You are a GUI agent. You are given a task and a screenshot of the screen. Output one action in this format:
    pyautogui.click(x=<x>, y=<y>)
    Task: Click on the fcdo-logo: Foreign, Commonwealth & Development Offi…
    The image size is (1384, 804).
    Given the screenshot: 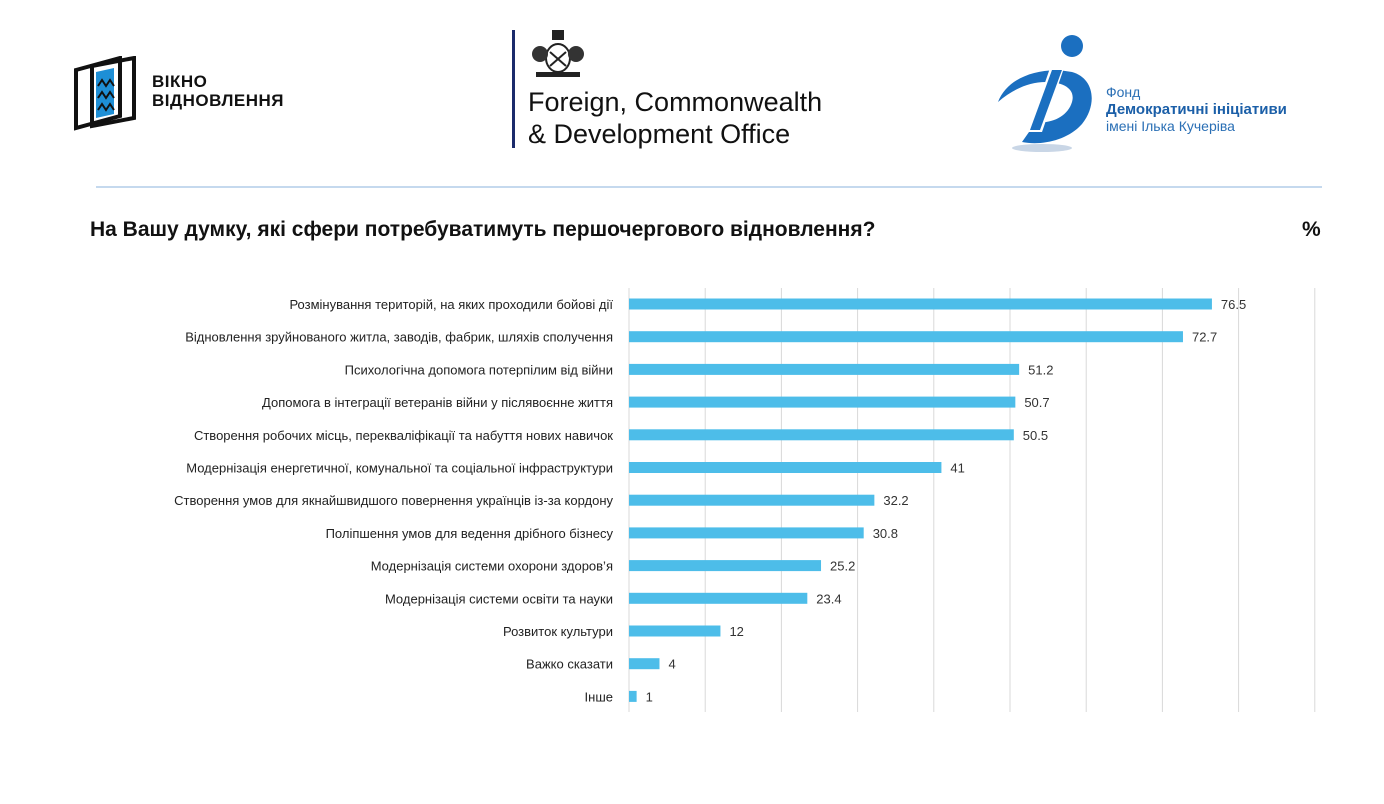 What is the action you would take?
    pyautogui.click(x=702, y=93)
    